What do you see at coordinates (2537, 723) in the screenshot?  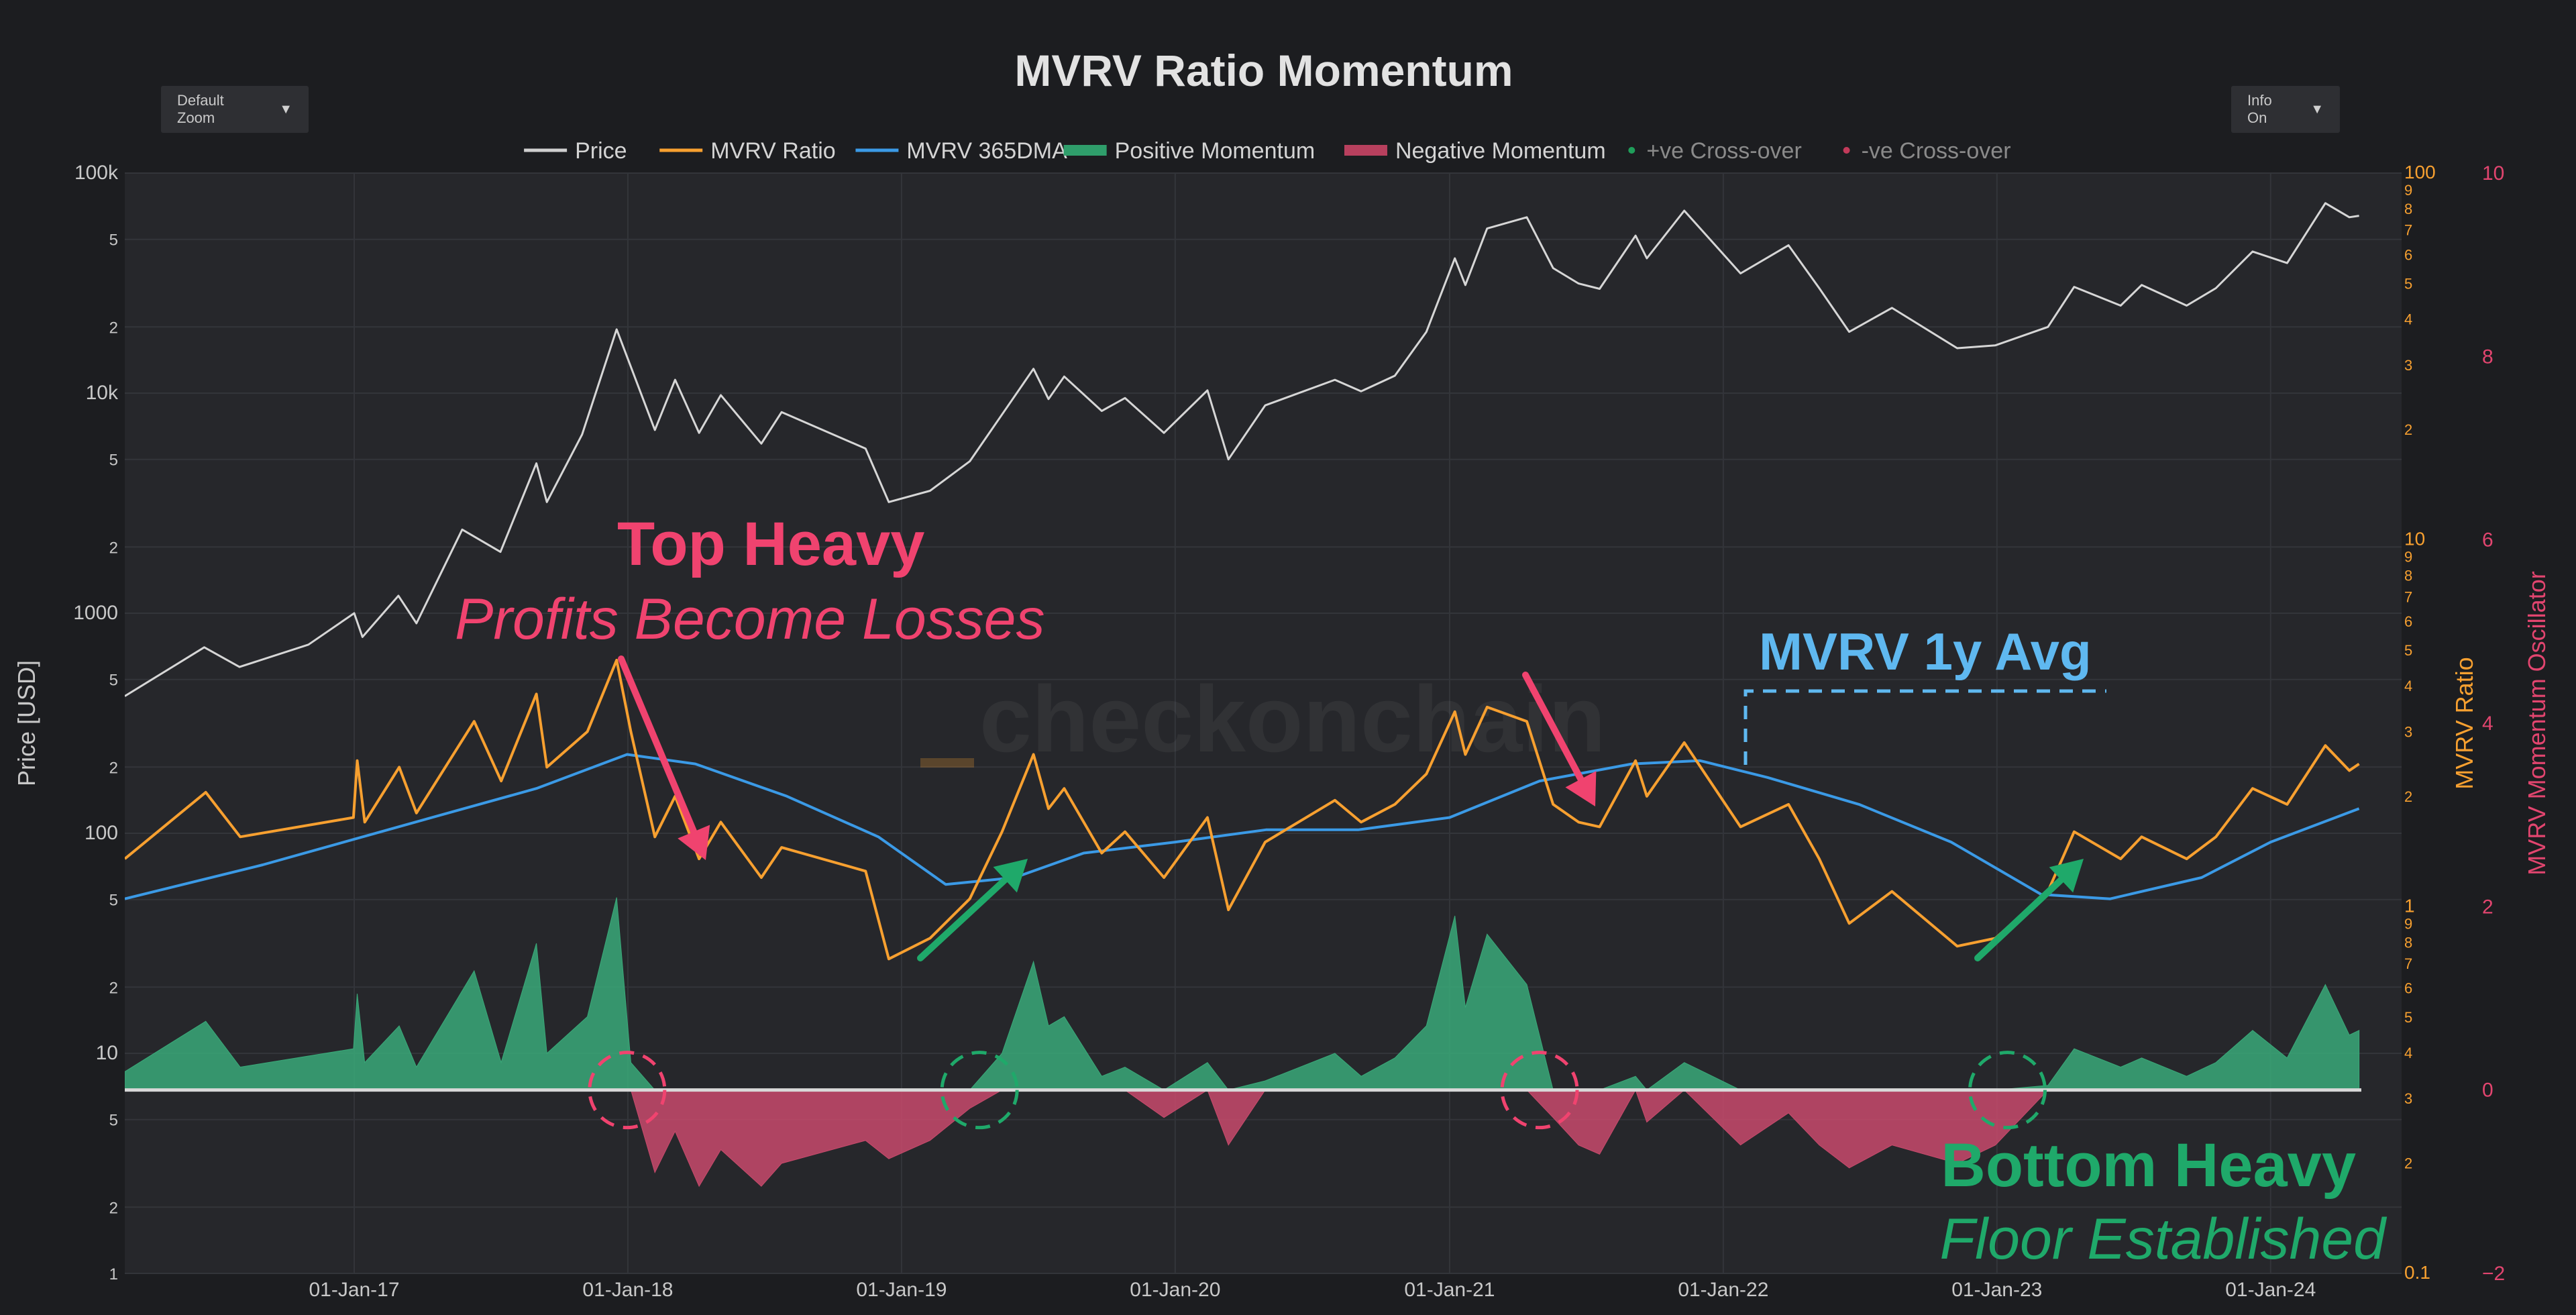 I see `oscillator-axis-label: MVRV Momentum Oscillator` at bounding box center [2537, 723].